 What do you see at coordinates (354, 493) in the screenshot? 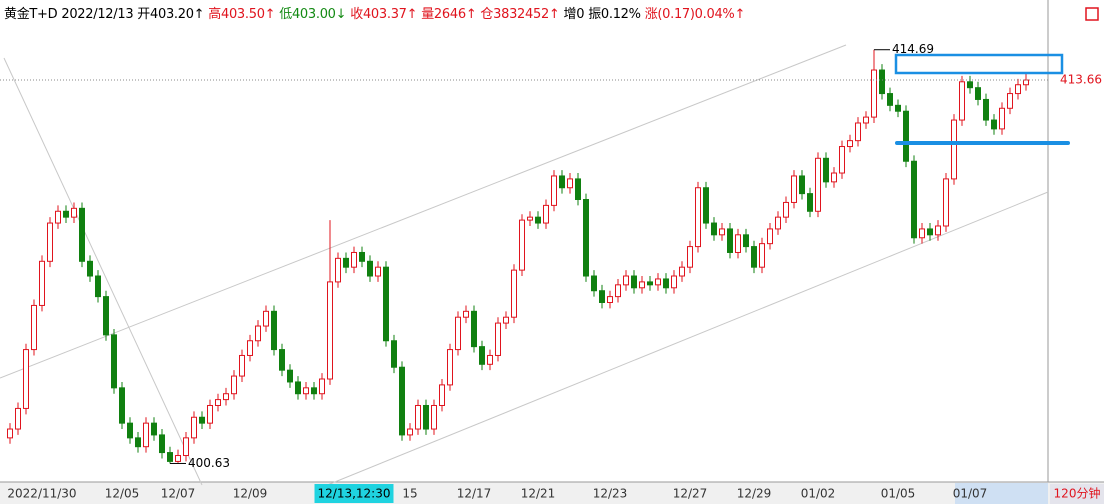
I see `crosshair-label-bg` at bounding box center [354, 493].